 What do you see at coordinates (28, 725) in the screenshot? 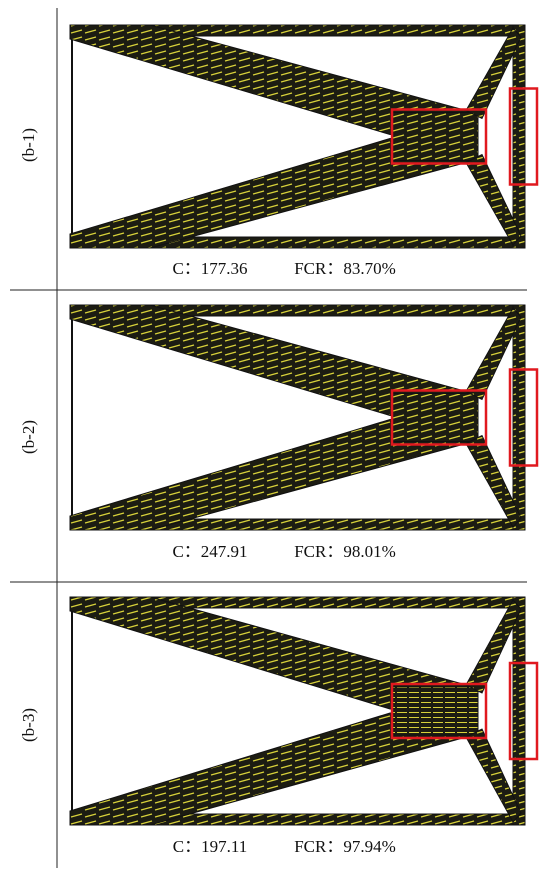
I see `panel-label: (b-3)` at bounding box center [28, 725].